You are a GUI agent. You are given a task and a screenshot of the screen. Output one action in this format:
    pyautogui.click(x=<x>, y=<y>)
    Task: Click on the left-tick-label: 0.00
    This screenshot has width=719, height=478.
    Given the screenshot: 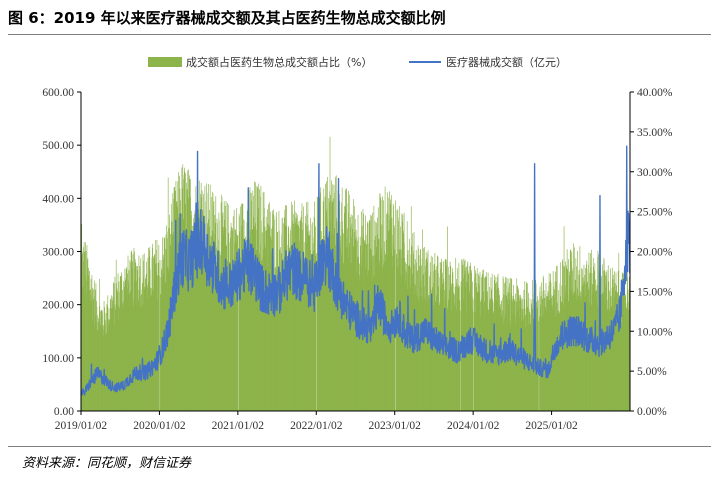 What is the action you would take?
    pyautogui.click(x=64, y=412)
    